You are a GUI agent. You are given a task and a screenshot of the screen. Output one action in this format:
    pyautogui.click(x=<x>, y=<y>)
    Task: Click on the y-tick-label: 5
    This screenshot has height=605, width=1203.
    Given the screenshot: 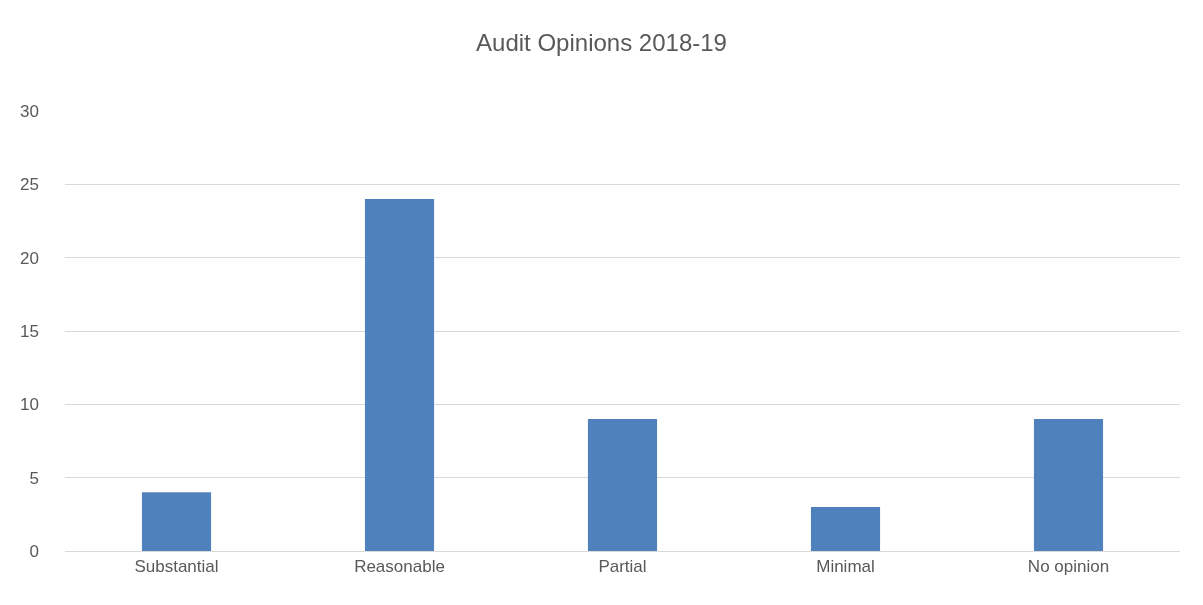 What is the action you would take?
    pyautogui.click(x=34, y=478)
    